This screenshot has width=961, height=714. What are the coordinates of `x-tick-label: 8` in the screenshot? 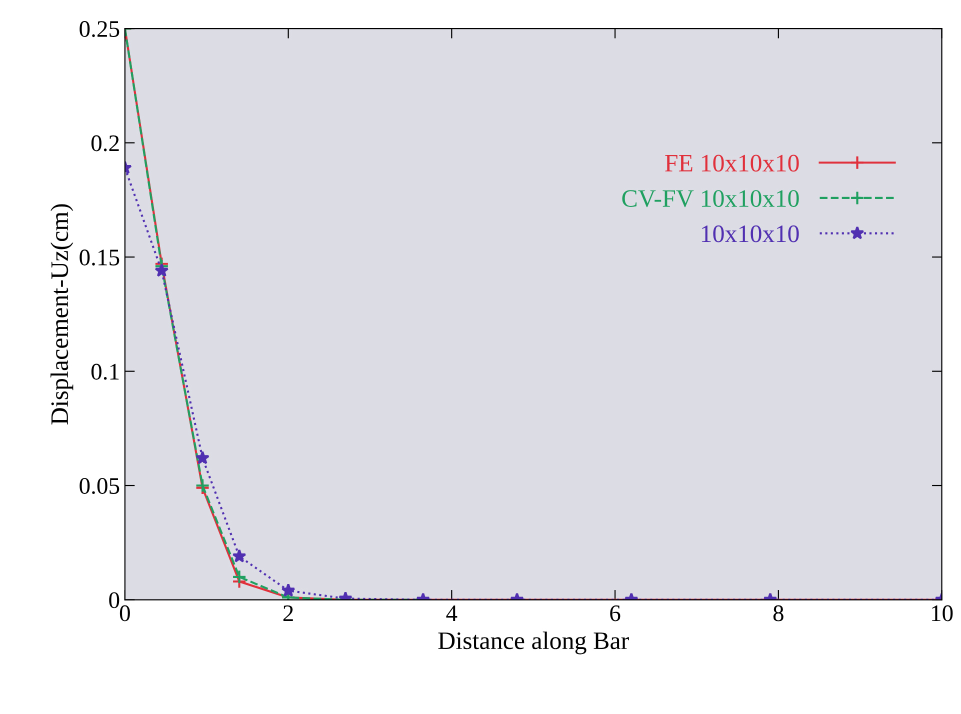 It's located at (778, 613).